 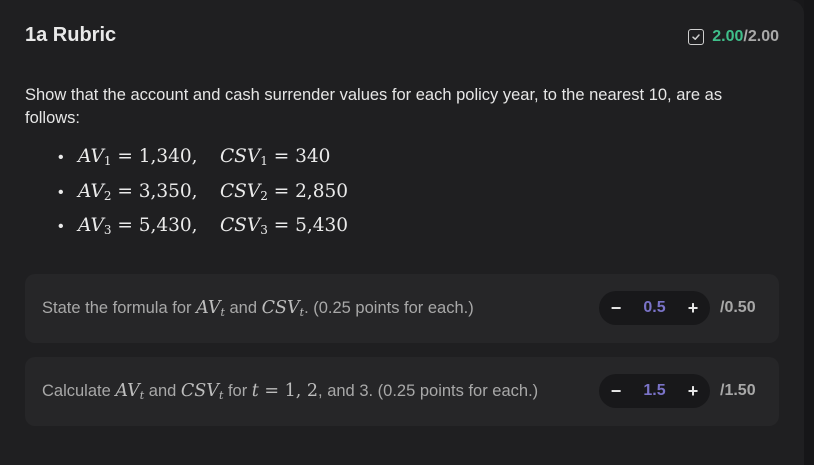 What do you see at coordinates (809, 232) in the screenshot?
I see `scrollbar` at bounding box center [809, 232].